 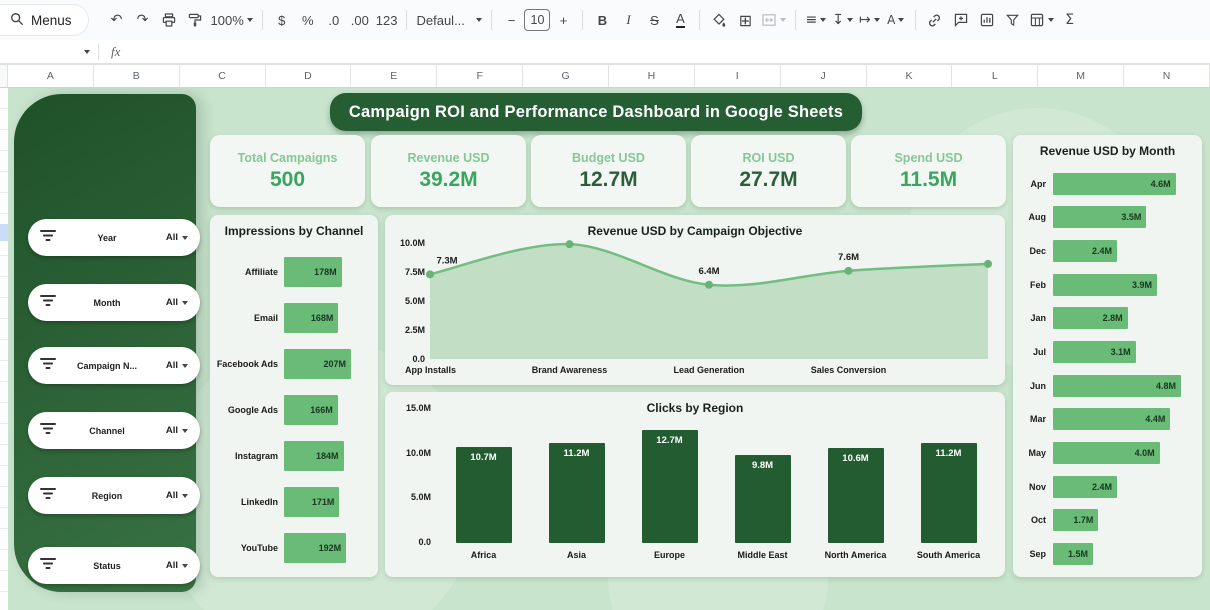 What do you see at coordinates (628, 19) in the screenshot?
I see `italic-button: I` at bounding box center [628, 19].